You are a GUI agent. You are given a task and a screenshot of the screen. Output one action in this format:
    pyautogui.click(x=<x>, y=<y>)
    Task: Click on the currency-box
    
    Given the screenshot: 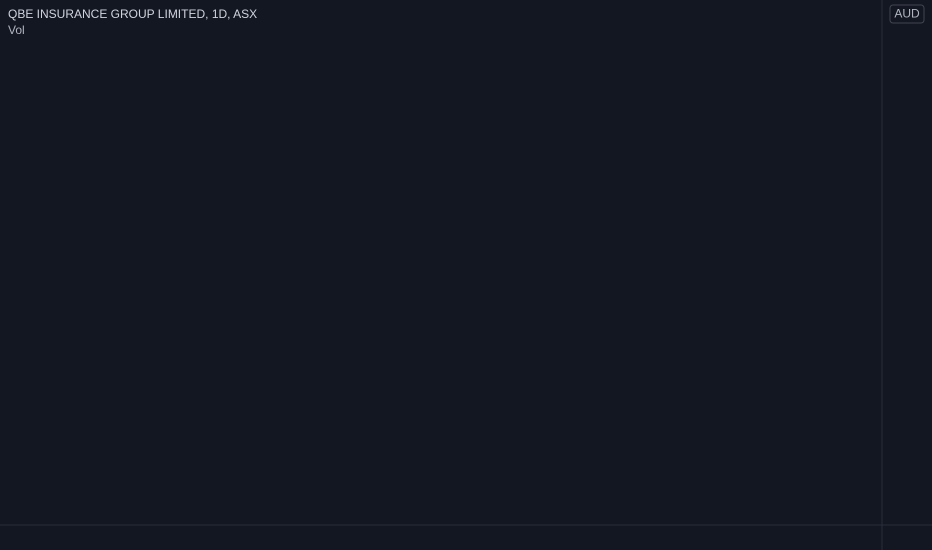 What is the action you would take?
    pyautogui.click(x=907, y=14)
    